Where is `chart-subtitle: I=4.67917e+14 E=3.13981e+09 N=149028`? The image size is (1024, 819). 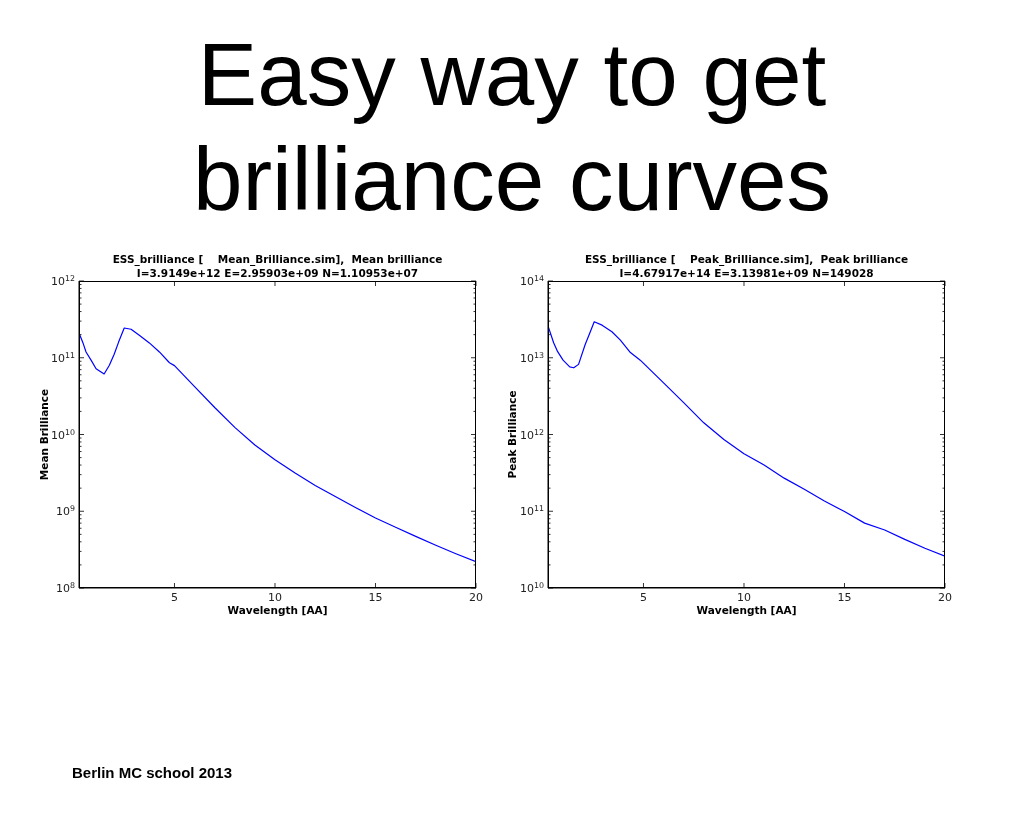 chart-subtitle: I=4.67917e+14 E=3.13981e+09 N=149028 is located at coordinates (746, 273).